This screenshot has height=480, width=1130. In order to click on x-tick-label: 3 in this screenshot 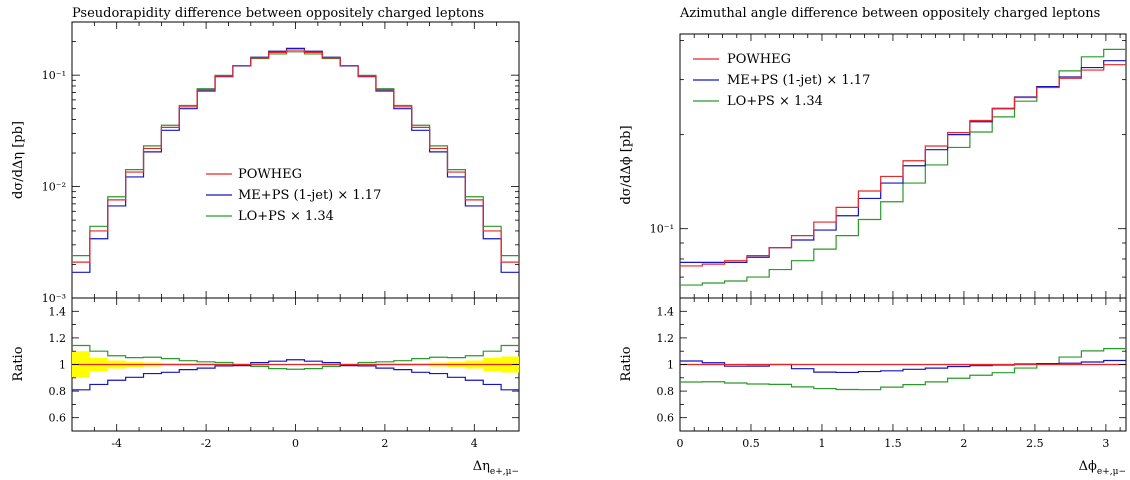, I will do `click(1105, 443)`.